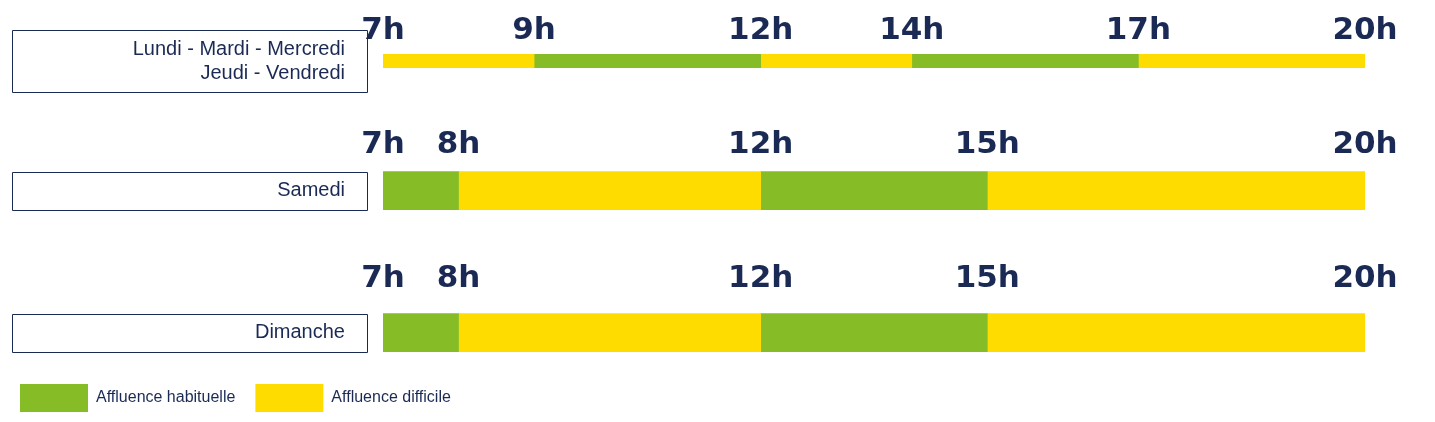 The width and height of the screenshot is (1435, 422). I want to click on y-tick-label: Samedi, so click(311, 189).